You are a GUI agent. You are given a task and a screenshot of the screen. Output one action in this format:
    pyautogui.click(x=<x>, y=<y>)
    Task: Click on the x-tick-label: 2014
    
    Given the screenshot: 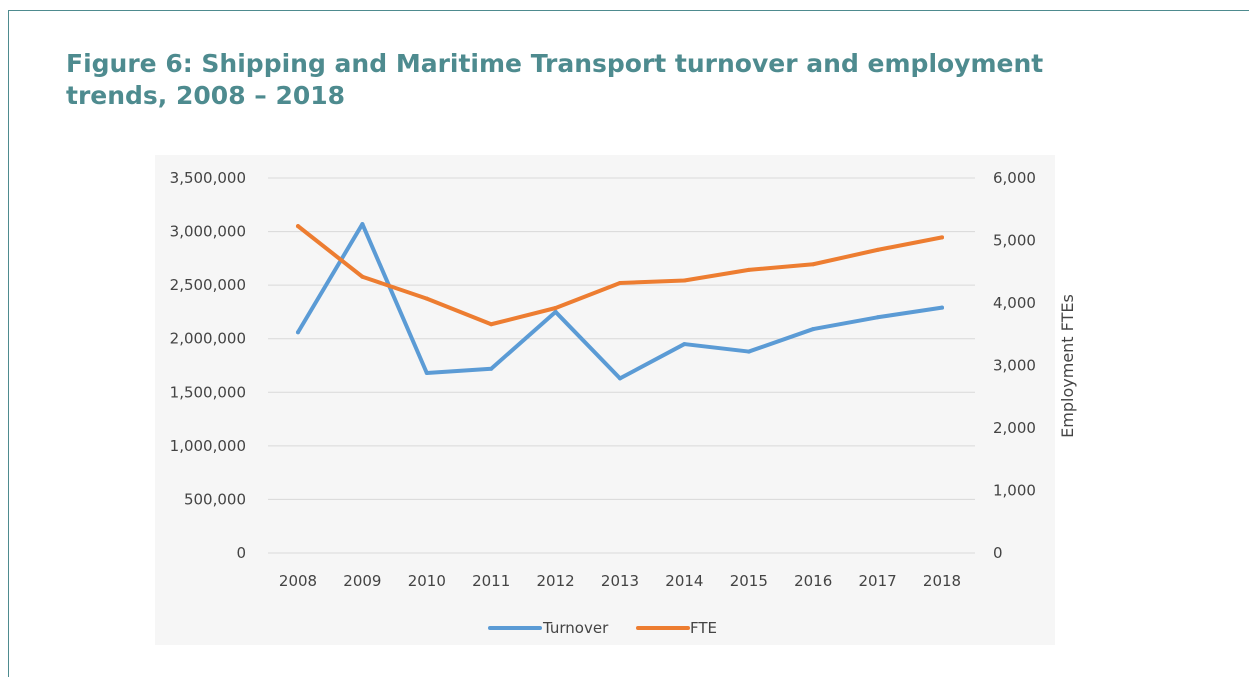 What is the action you would take?
    pyautogui.click(x=684, y=581)
    